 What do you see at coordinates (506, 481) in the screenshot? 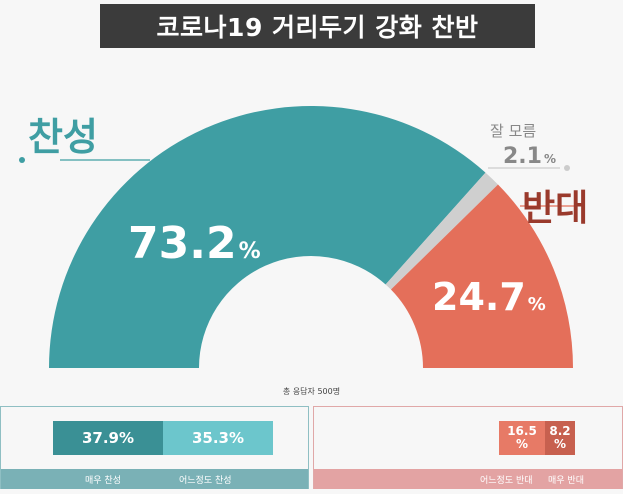
I see `somewhat-disagree-label: 어느정도 반대` at bounding box center [506, 481].